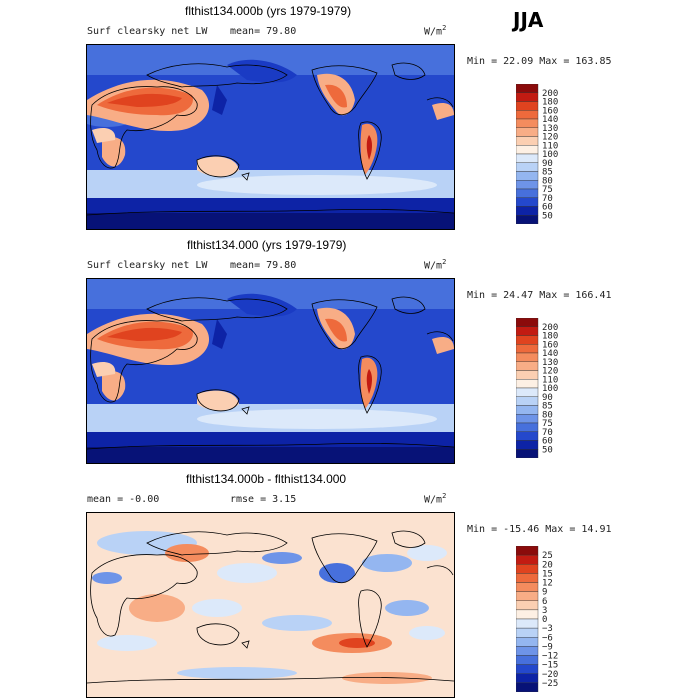 The image size is (700, 700). What do you see at coordinates (267, 245) in the screenshot?
I see `panel-2-title: flthist134.000 (yrs 1979-1979)` at bounding box center [267, 245].